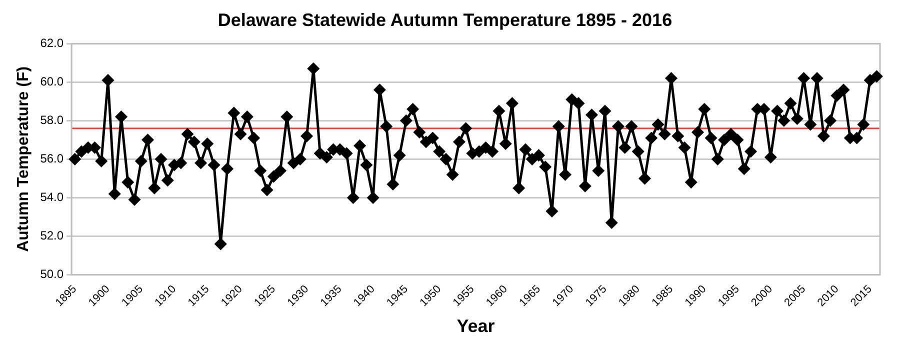 The width and height of the screenshot is (900, 346). I want to click on y-tick-label: 52.0, so click(52, 235).